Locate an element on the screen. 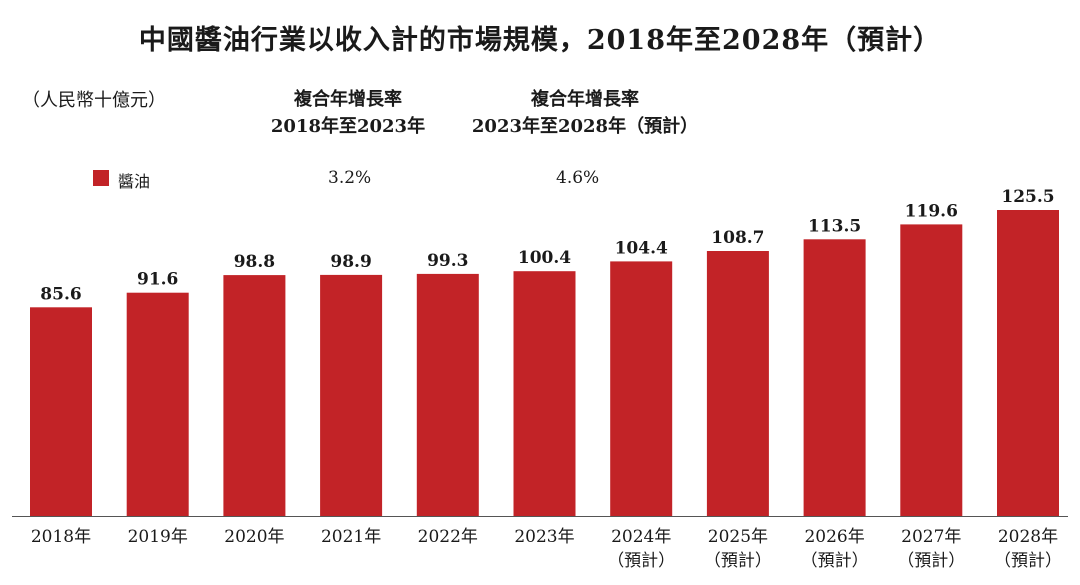  x-tick-label: 2028年 is located at coordinates (1028, 537).